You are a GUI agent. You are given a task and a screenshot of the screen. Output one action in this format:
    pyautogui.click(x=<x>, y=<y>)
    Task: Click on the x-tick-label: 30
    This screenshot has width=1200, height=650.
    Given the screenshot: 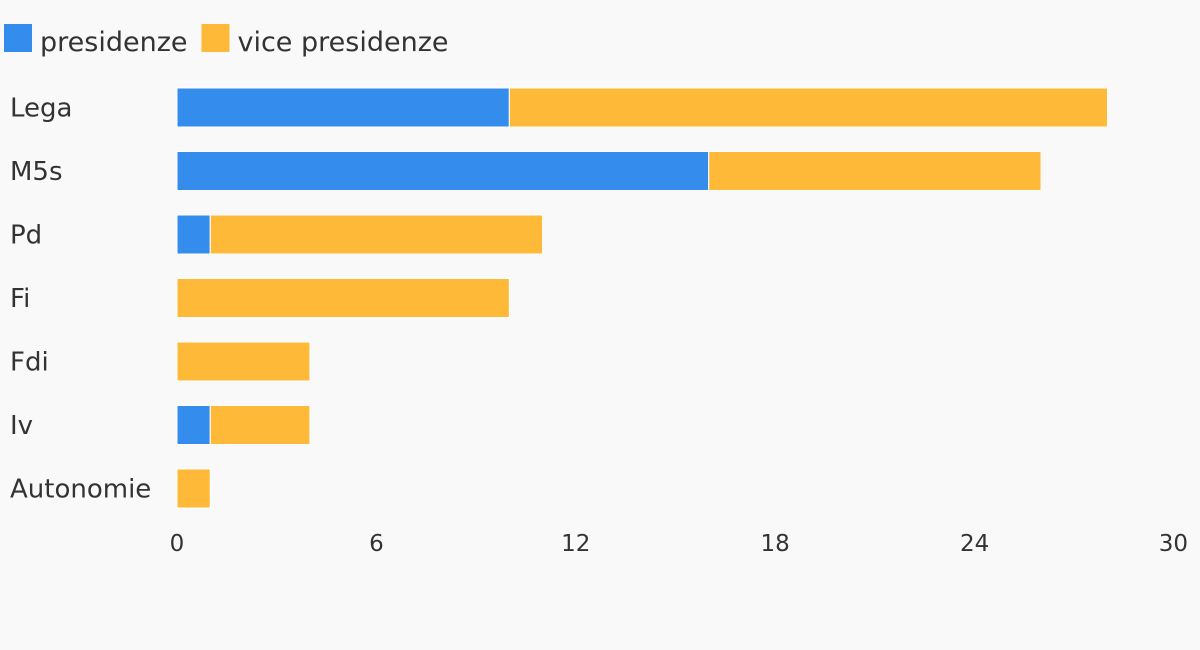 What is the action you would take?
    pyautogui.click(x=1173, y=544)
    